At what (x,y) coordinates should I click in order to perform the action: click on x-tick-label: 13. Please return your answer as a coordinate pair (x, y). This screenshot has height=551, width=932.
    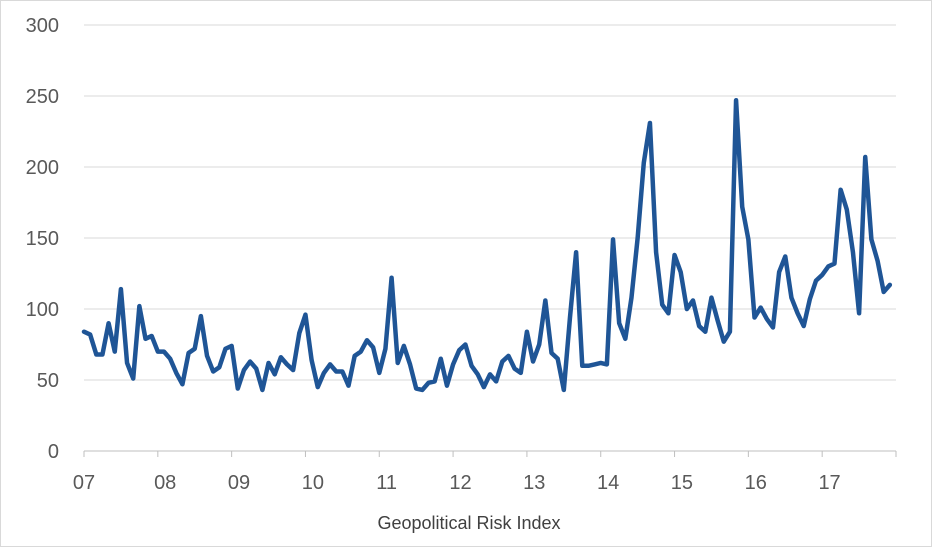
    Looking at the image, I should click on (534, 483).